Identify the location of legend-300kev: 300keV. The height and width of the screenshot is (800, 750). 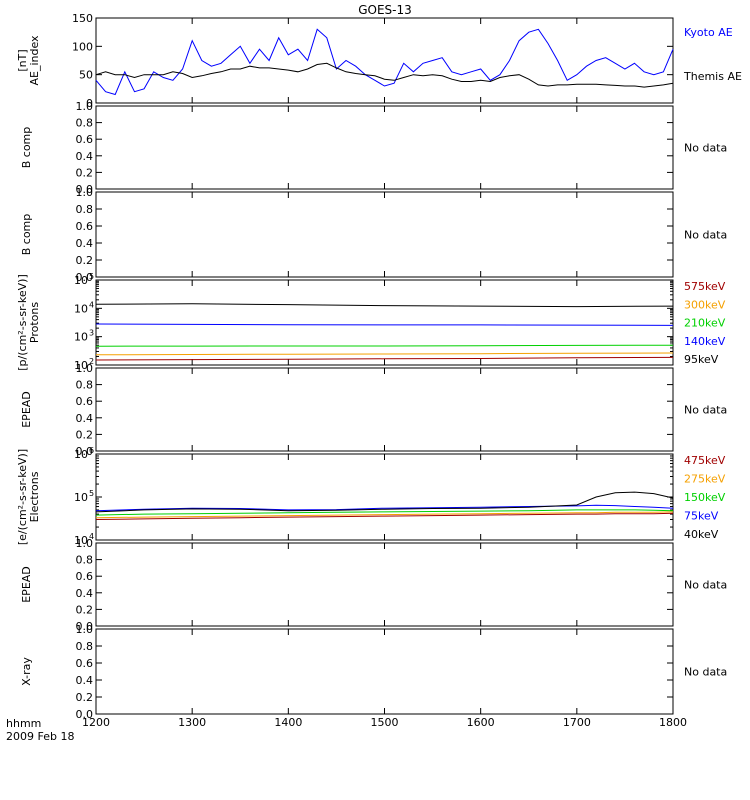
(705, 304).